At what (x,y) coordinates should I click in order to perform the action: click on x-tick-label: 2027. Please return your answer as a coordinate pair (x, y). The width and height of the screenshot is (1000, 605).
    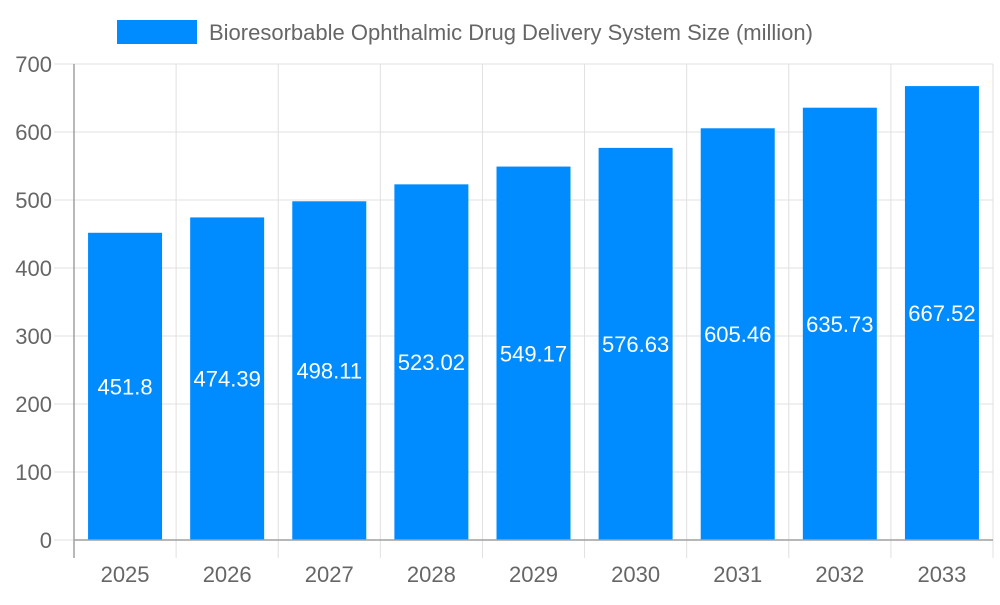
    Looking at the image, I should click on (329, 574).